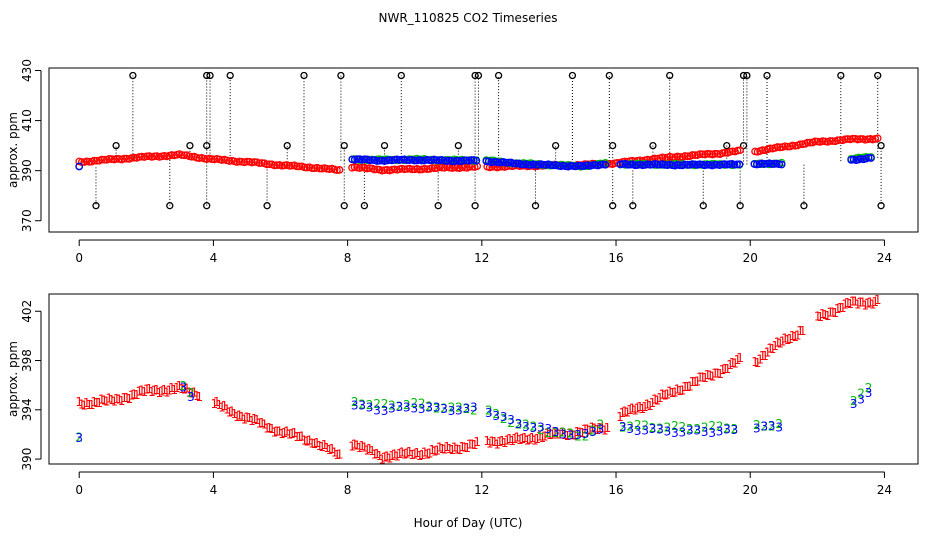 Image resolution: width=936 pixels, height=540 pixels. Describe the element at coordinates (79, 258) in the screenshot. I see `x-tick-label: 0` at that location.